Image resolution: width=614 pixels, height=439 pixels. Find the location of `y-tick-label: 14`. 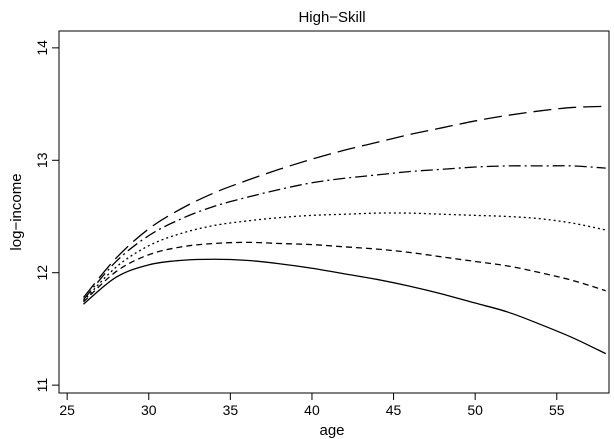

y-tick-label: 14 is located at coordinates (42, 48).